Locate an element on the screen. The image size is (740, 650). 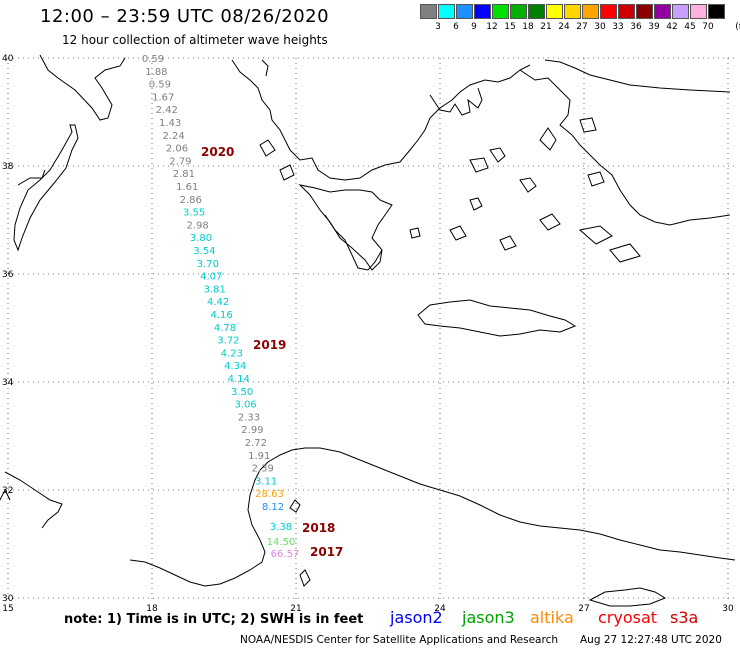
swh-value: 2.81 is located at coordinates (184, 174).